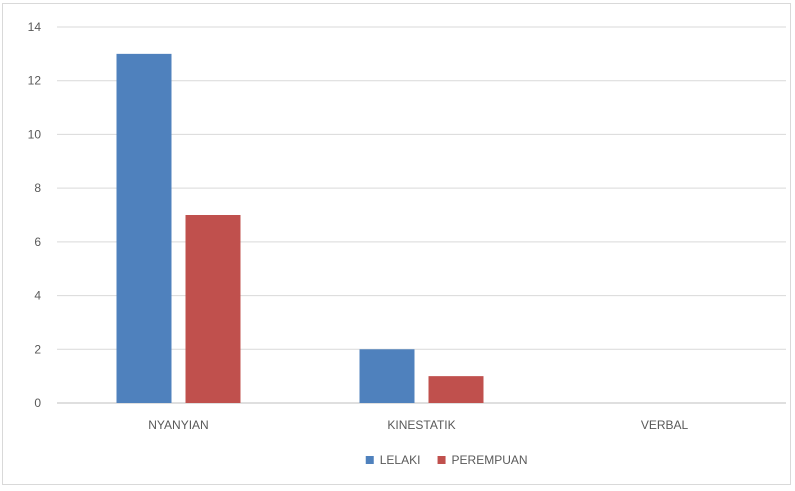 Image resolution: width=795 pixels, height=491 pixels. I want to click on y-tick-label: 8, so click(37, 188).